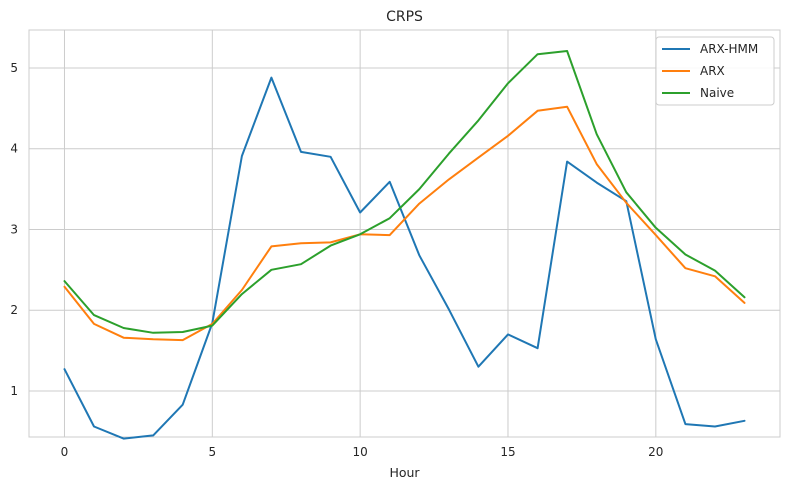 The image size is (790, 490). Describe the element at coordinates (14, 391) in the screenshot. I see `y-tick-label: 1` at that location.